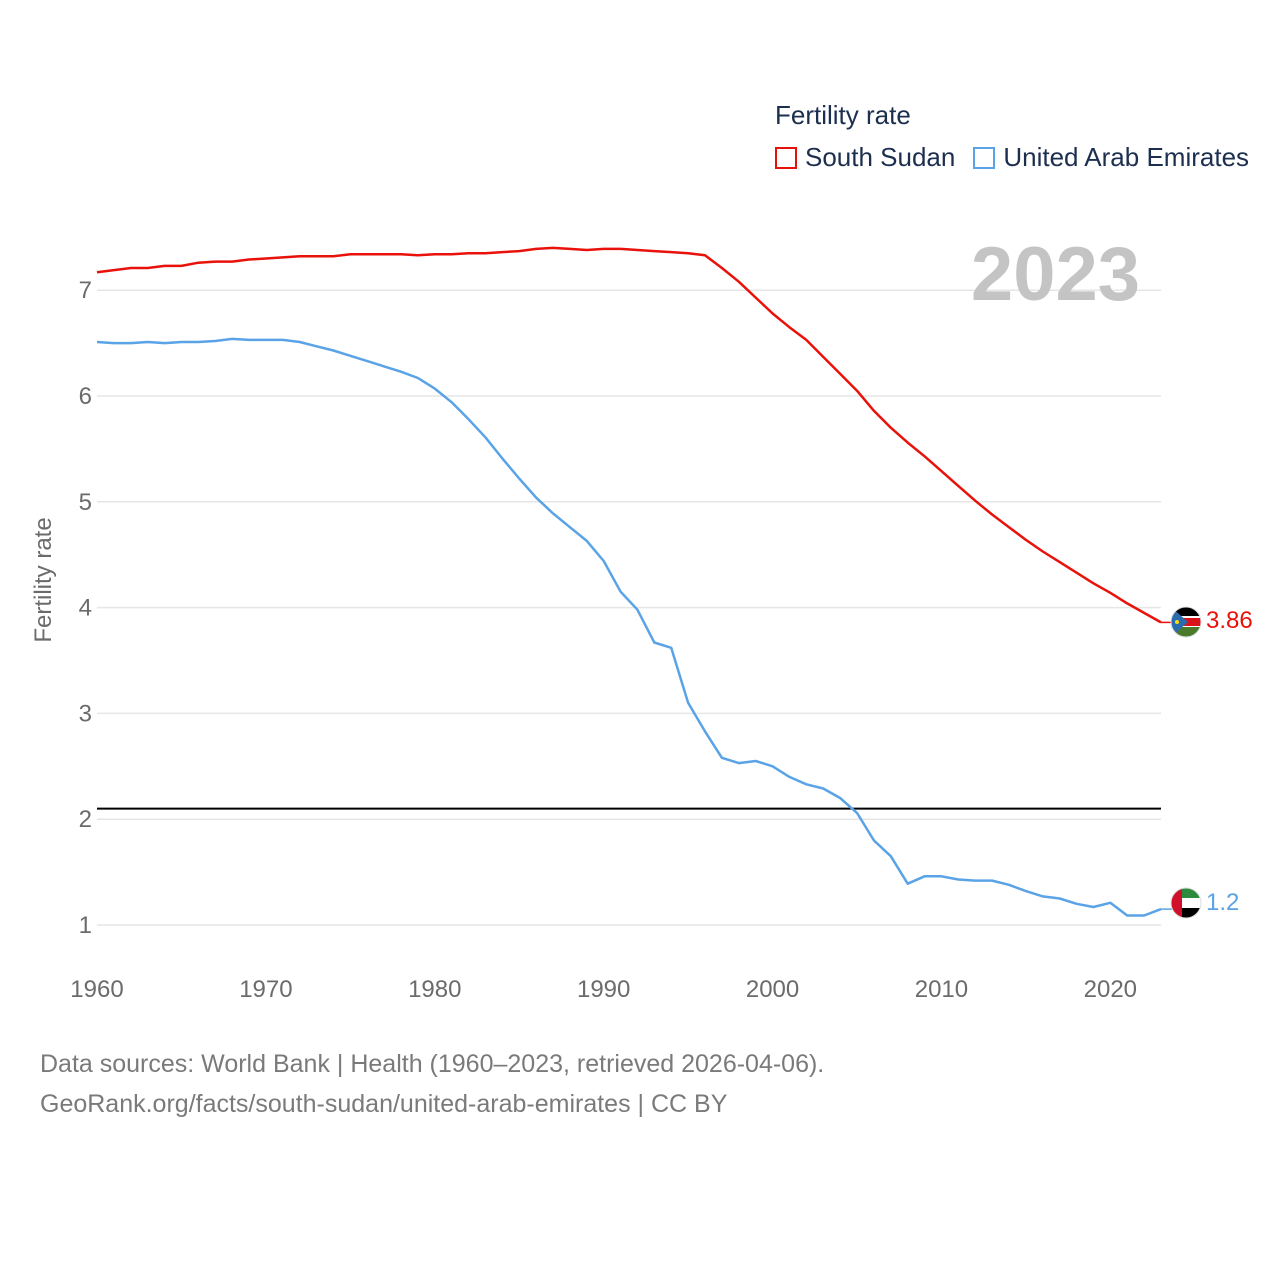 This screenshot has width=1280, height=1280. Describe the element at coordinates (43, 579) in the screenshot. I see `y-axis-label: Fertility rate` at that location.